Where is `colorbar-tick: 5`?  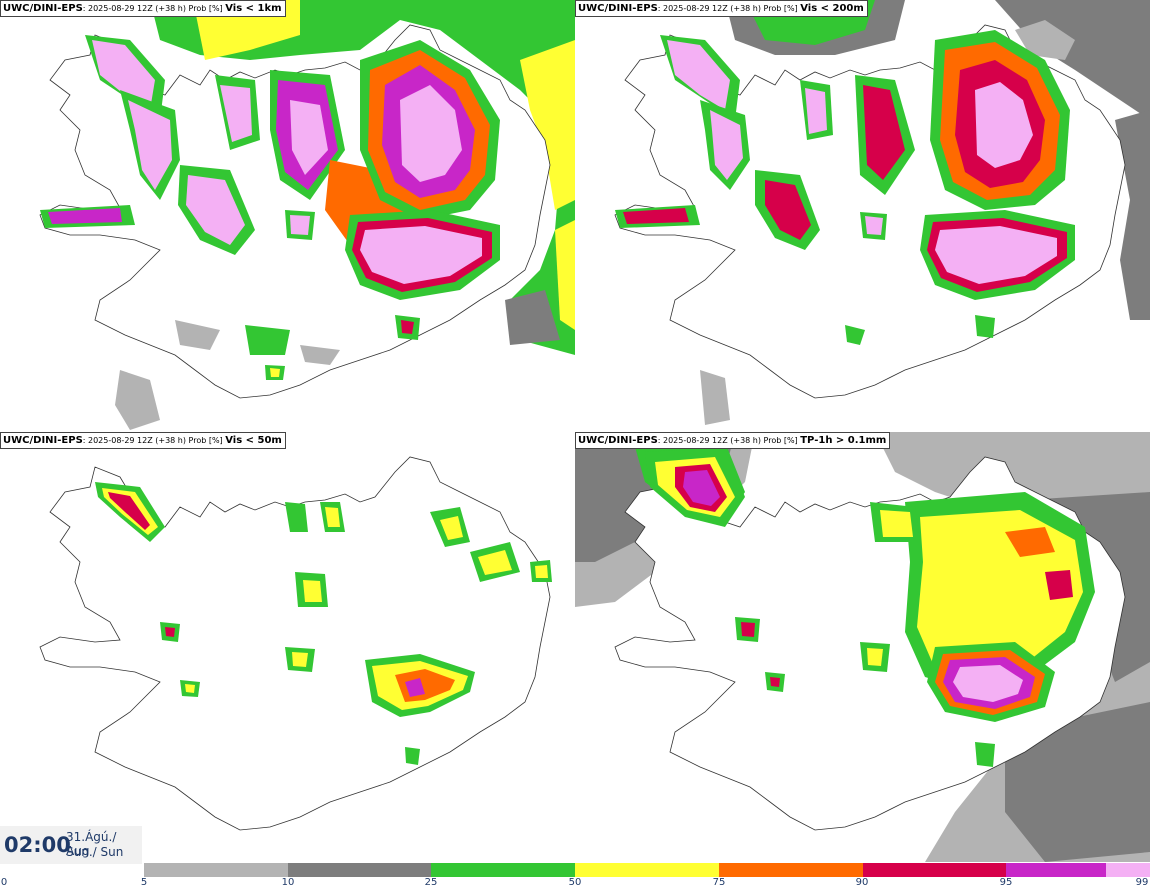
colorbar-tick: 5 is located at coordinates (144, 882).